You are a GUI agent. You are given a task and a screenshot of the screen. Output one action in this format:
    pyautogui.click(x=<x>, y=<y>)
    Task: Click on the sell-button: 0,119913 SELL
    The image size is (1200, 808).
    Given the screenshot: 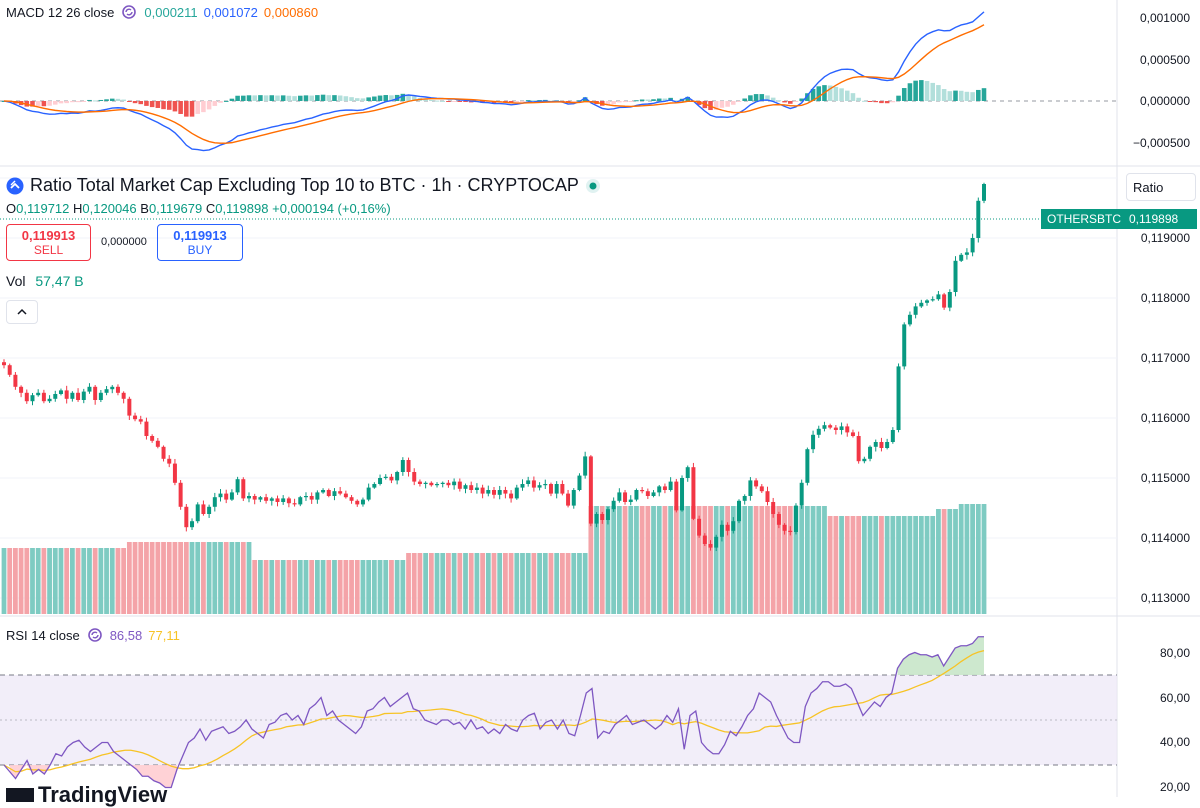 What is the action you would take?
    pyautogui.click(x=48, y=242)
    